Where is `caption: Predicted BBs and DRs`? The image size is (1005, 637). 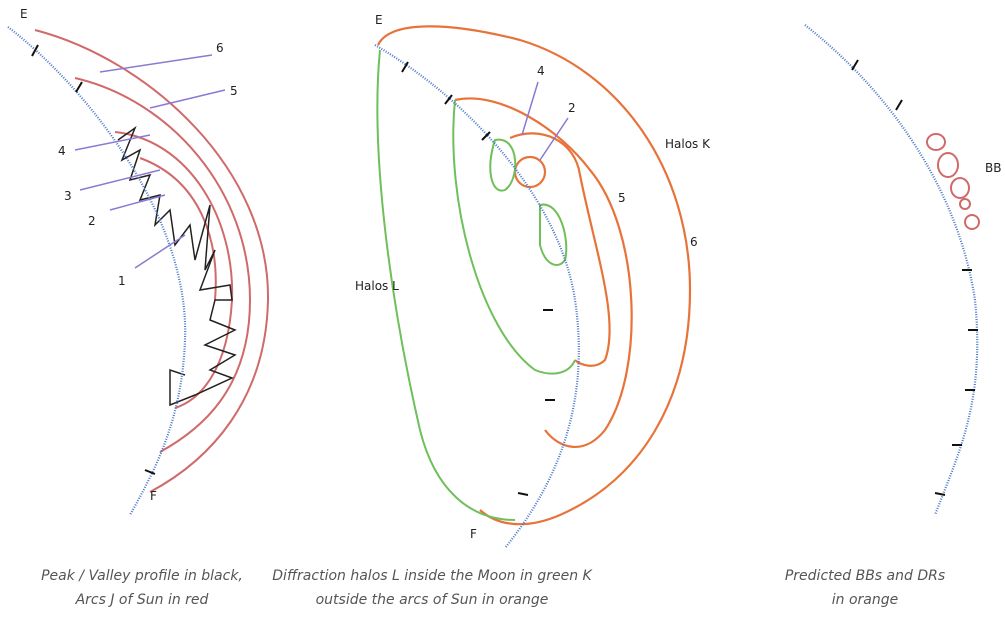 caption: Predicted BBs and DRs is located at coordinates (865, 576).